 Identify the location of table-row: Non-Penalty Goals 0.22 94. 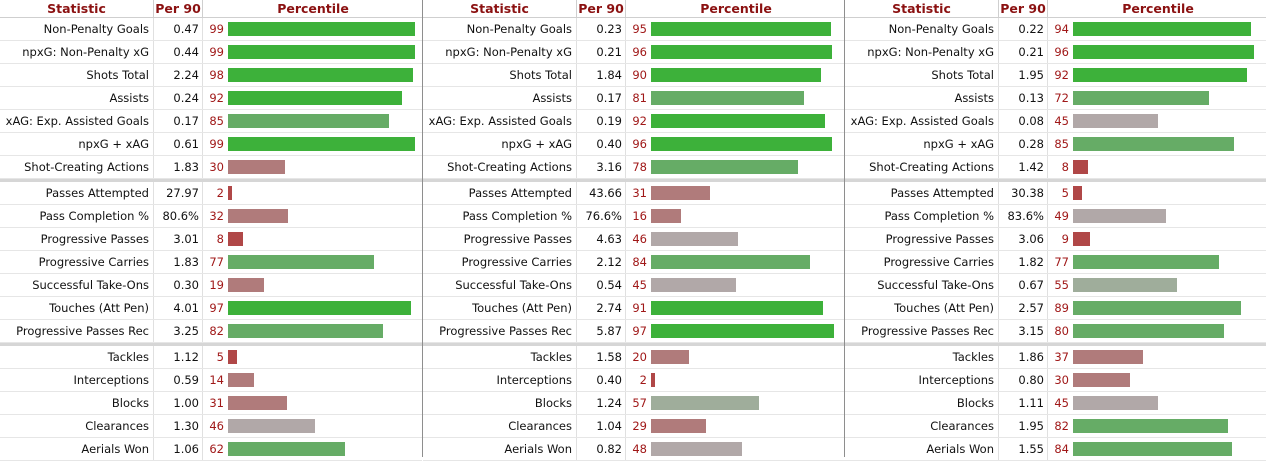
(1055, 29).